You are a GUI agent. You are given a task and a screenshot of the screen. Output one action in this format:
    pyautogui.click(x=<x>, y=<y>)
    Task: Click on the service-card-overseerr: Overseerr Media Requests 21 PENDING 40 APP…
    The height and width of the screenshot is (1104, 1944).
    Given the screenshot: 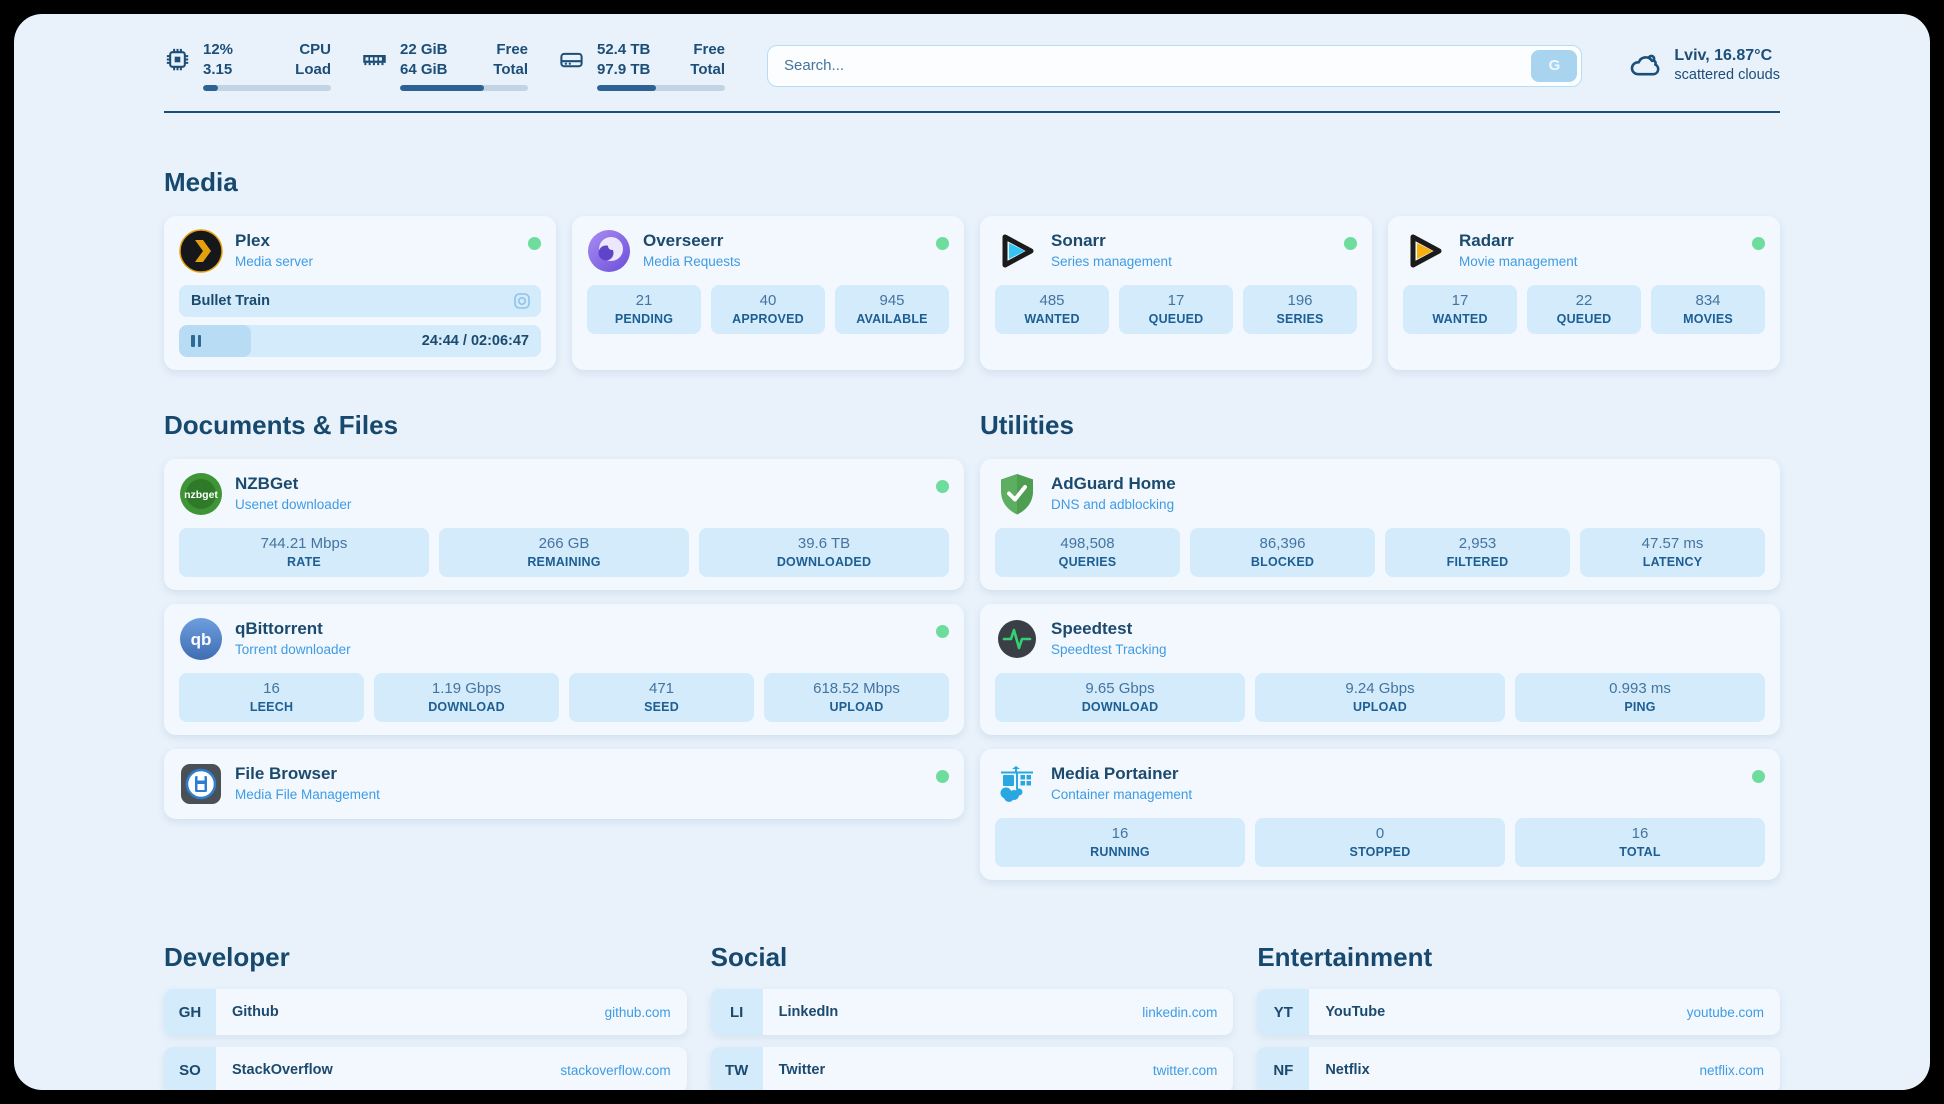 What is the action you would take?
    pyautogui.click(x=768, y=293)
    